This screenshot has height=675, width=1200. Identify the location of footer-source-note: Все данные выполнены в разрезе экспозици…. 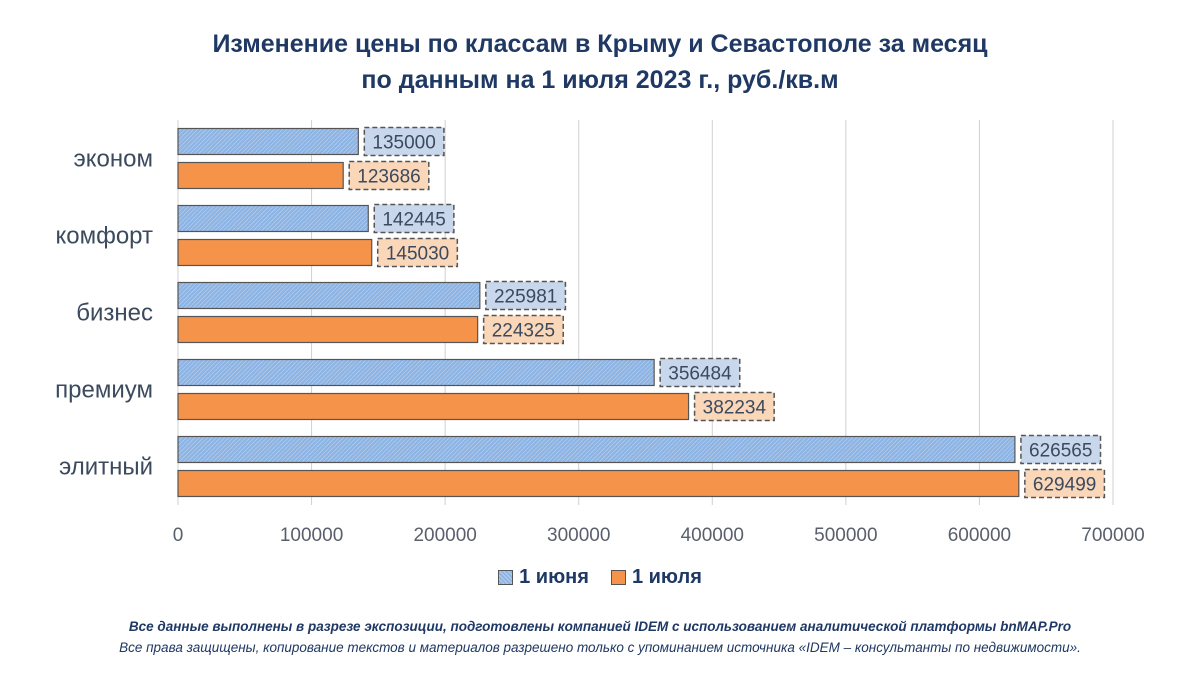
(600, 626).